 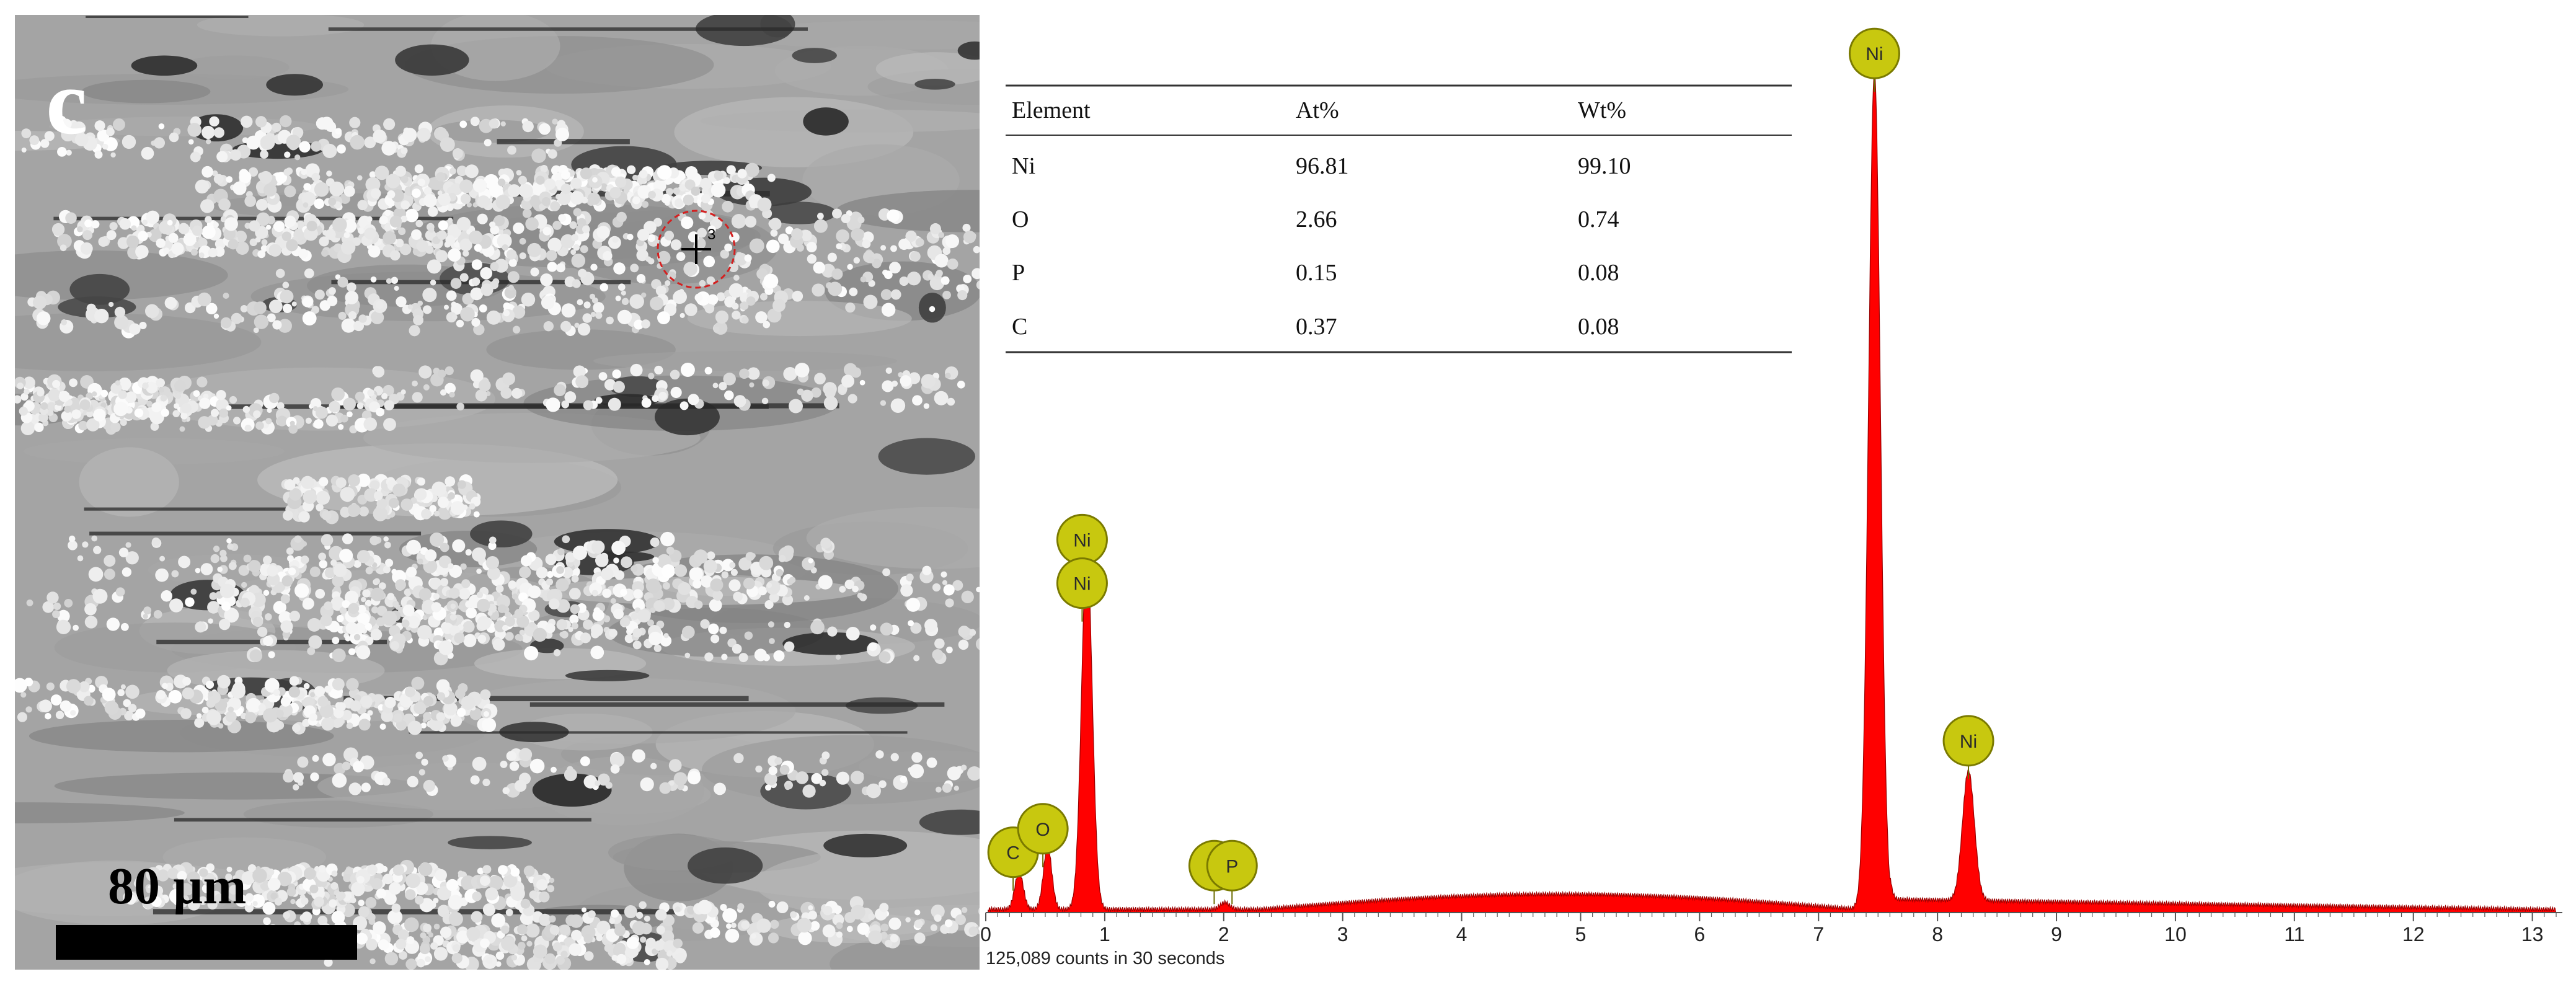 I want to click on x-tick-label: 13, so click(x=2532, y=934).